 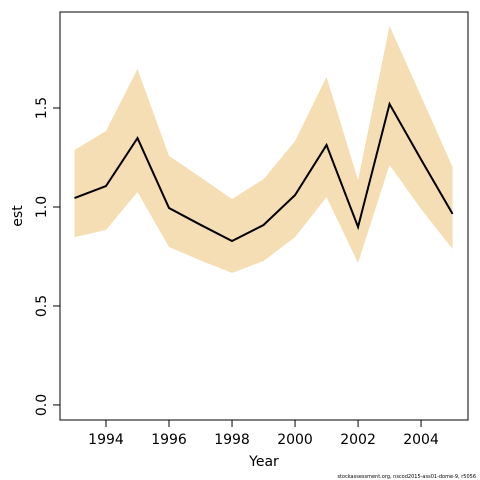 What do you see at coordinates (421, 440) in the screenshot?
I see `x-tick-label: 2004` at bounding box center [421, 440].